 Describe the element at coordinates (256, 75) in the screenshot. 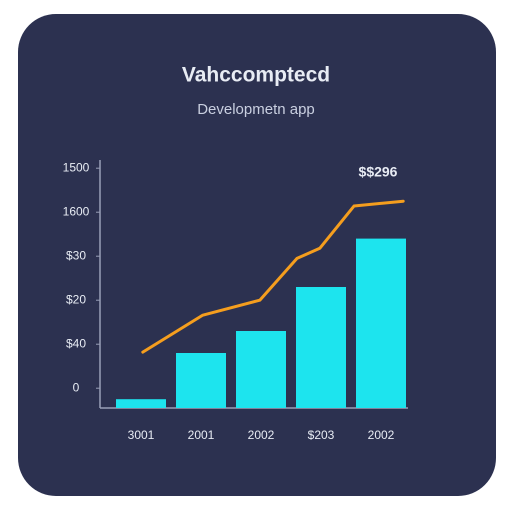

I see `chart-title: Vahccomptecd` at that location.